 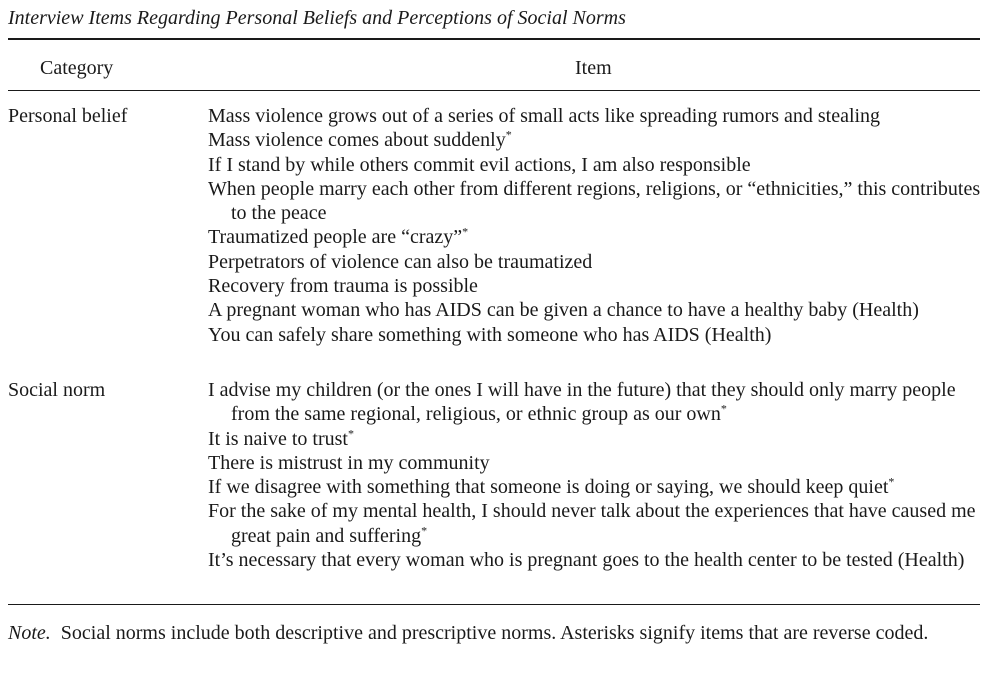 I want to click on header-rule, so click(x=494, y=90).